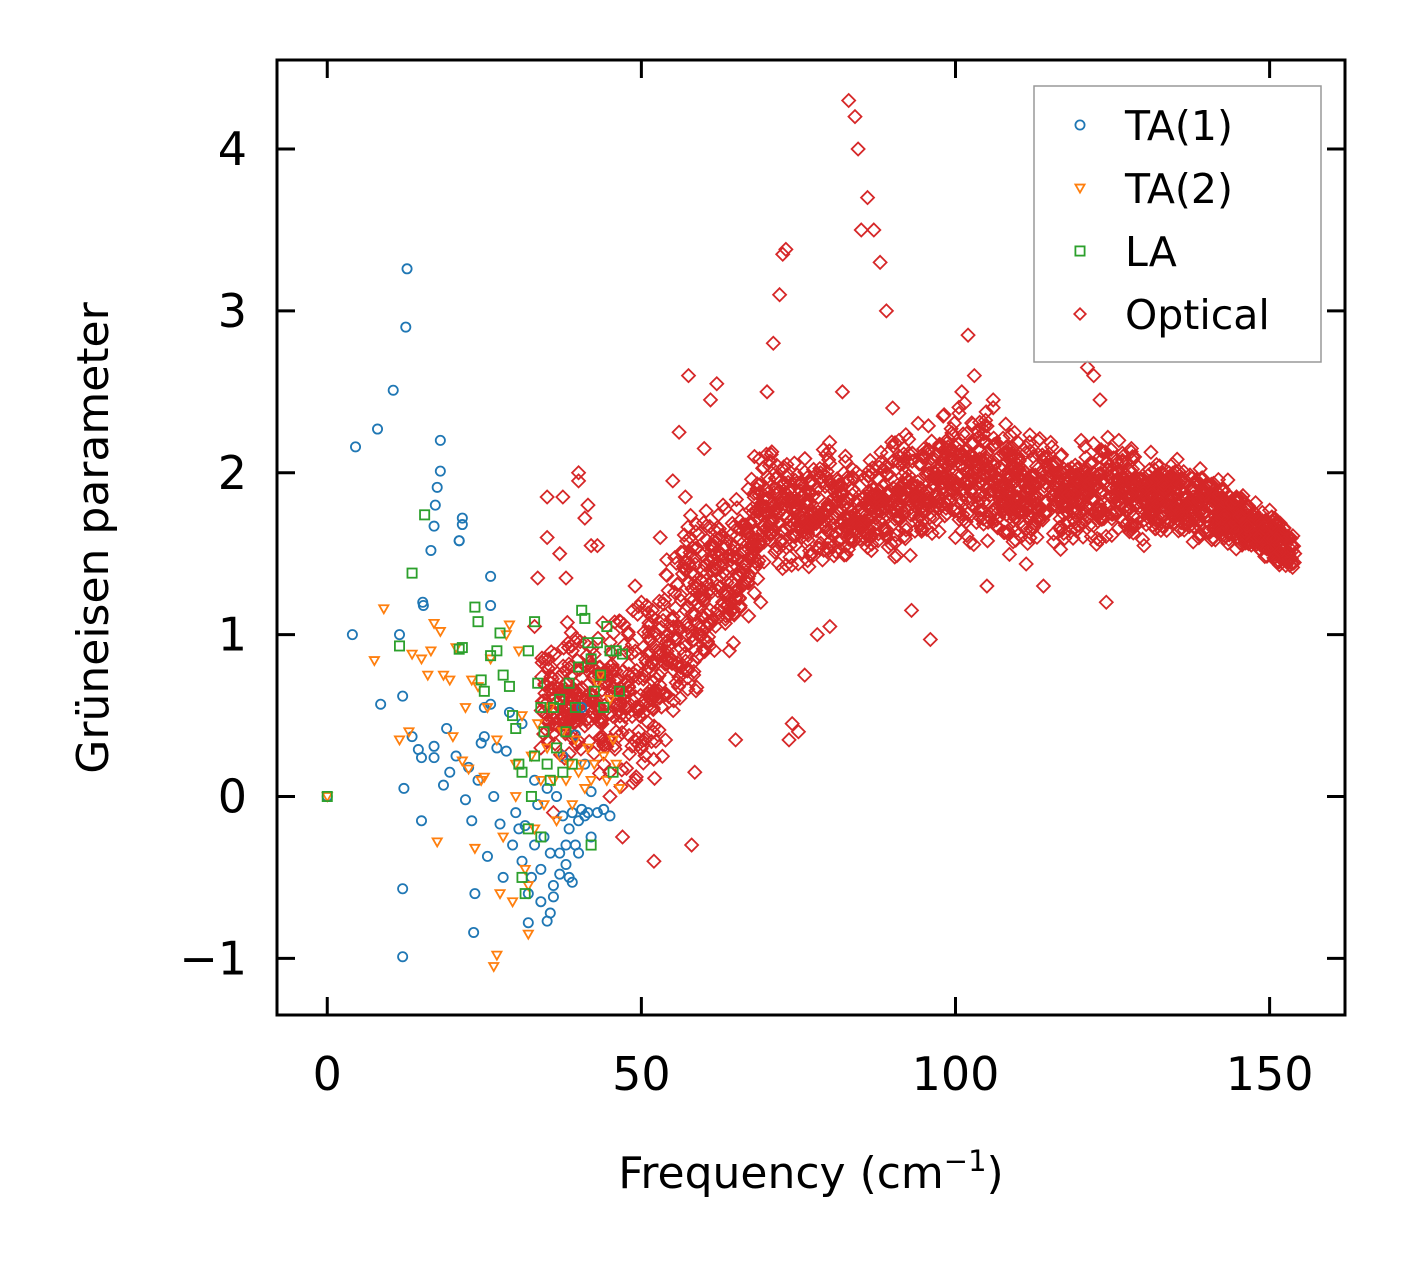 The height and width of the screenshot is (1264, 1406). Describe the element at coordinates (1080, 189) in the screenshot. I see `legend-marker` at that location.